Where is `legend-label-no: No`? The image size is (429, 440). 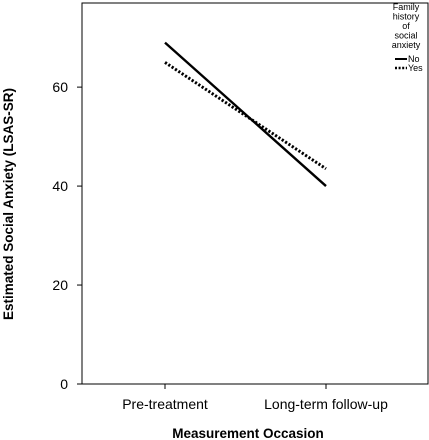 legend-label-no: No is located at coordinates (414, 59).